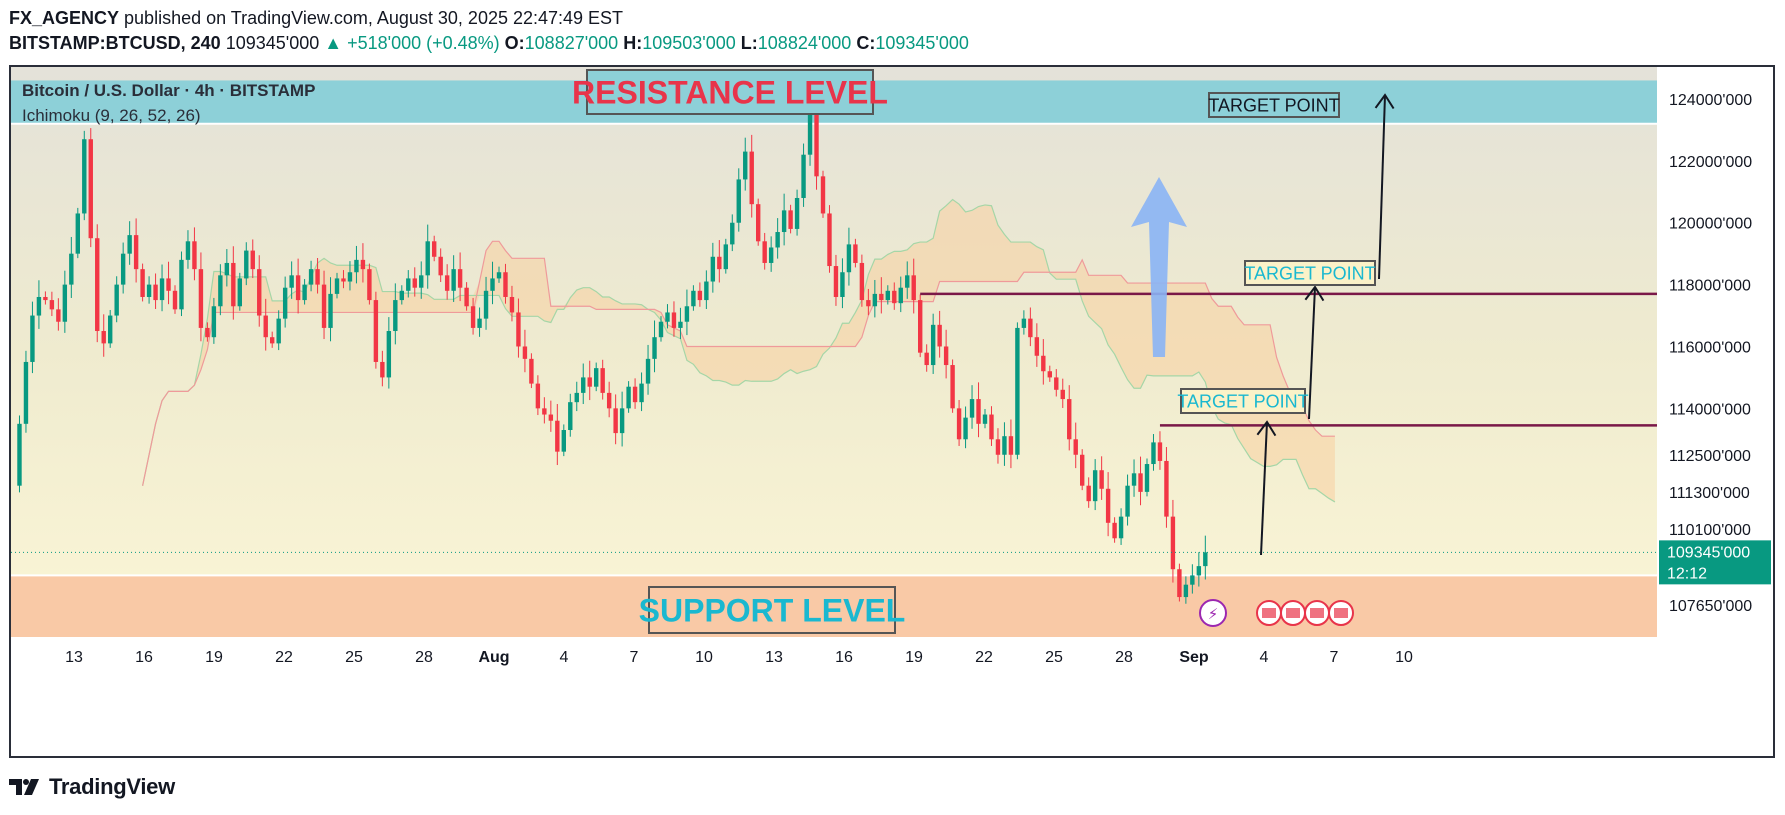 This screenshot has height=815, width=1785. Describe the element at coordinates (1715, 562) in the screenshot. I see `current-price-tag` at that location.